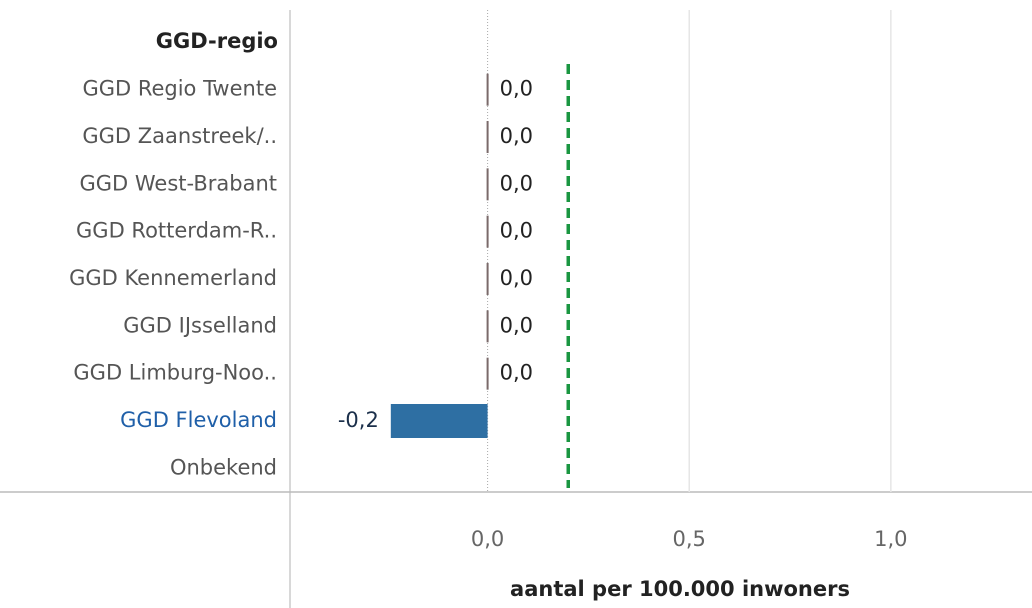 Image resolution: width=1032 pixels, height=608 pixels. Describe the element at coordinates (487, 539) in the screenshot. I see `x-tick-label: 0,0` at that location.